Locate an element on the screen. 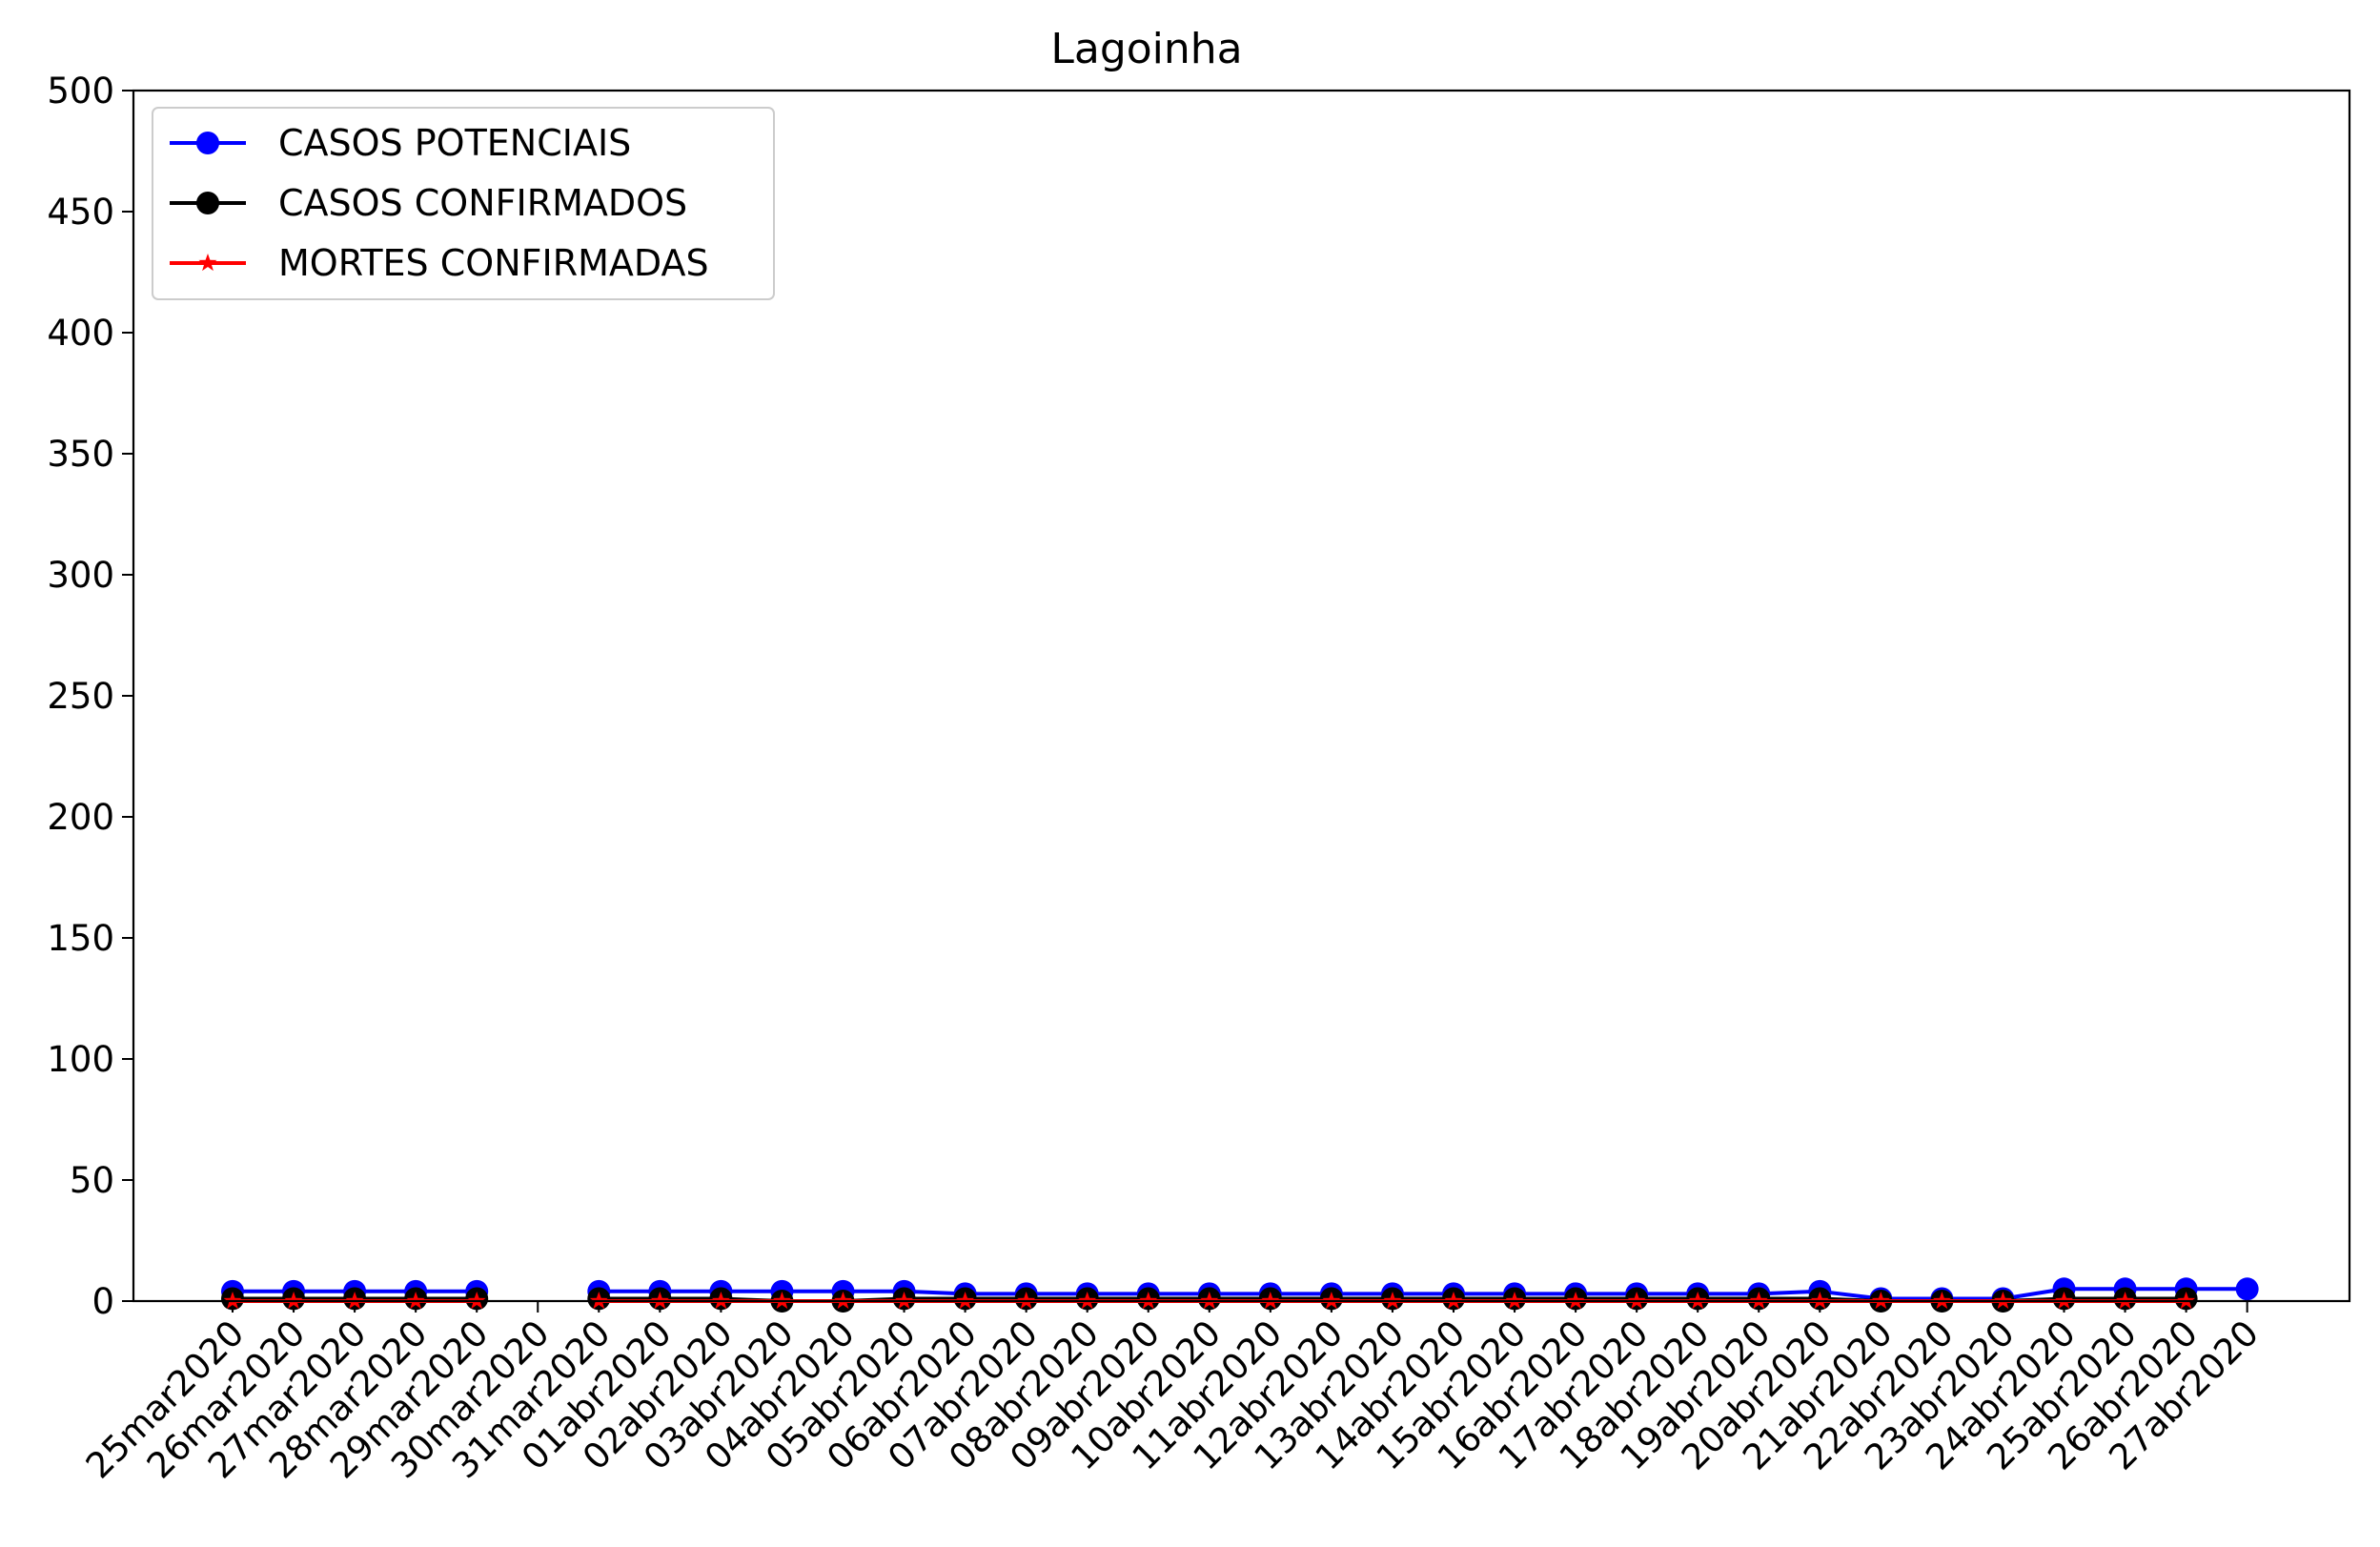 The height and width of the screenshot is (1547, 2380). y-tick-label: 200 is located at coordinates (81, 818).